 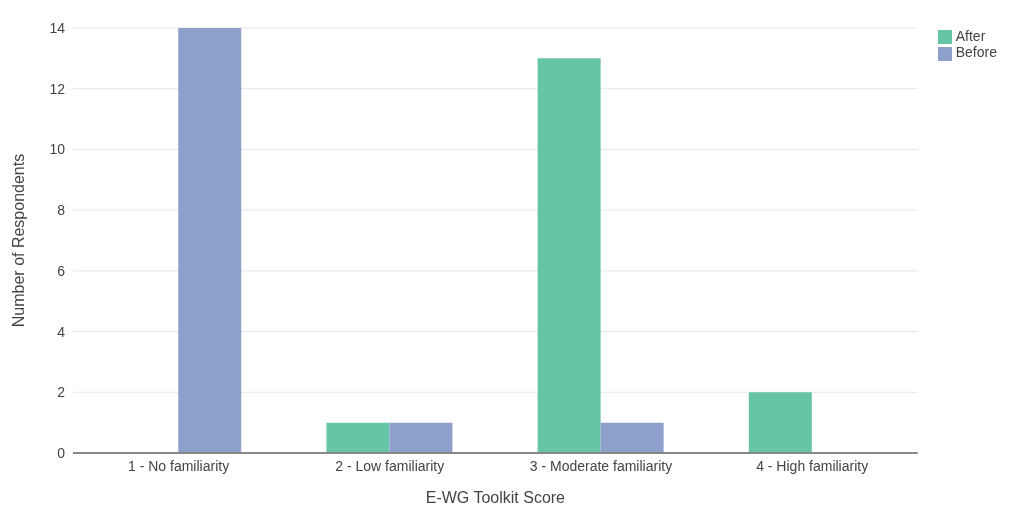 What do you see at coordinates (812, 465) in the screenshot?
I see `x-tick-label: 4 - High familiarity` at bounding box center [812, 465].